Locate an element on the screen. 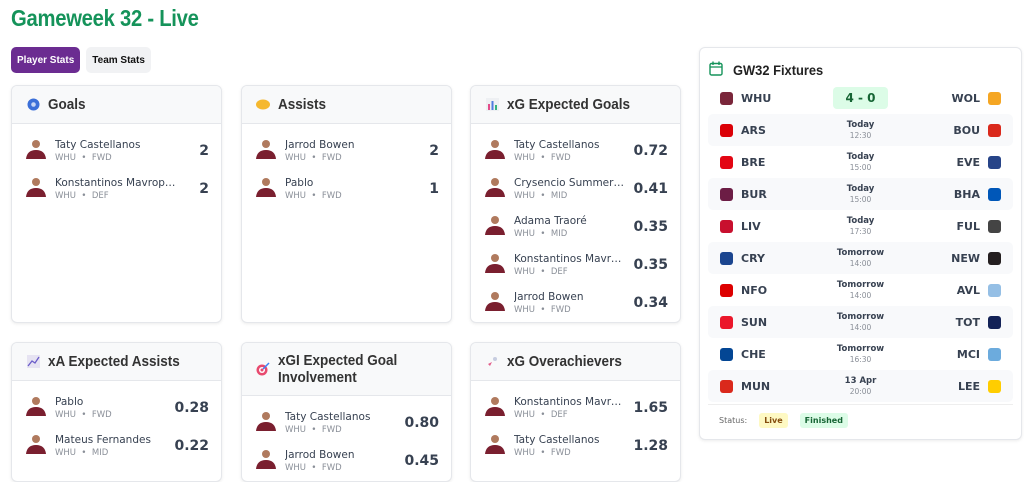  player-position: MID is located at coordinates (100, 453).